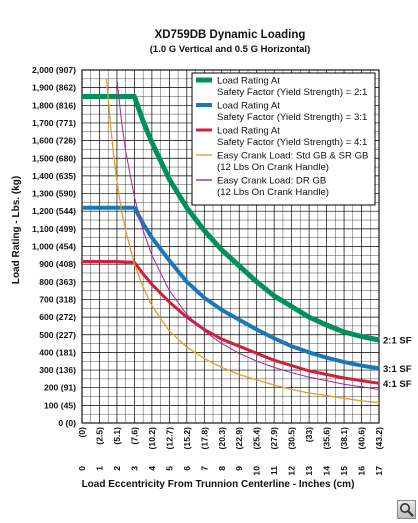  What do you see at coordinates (274, 438) in the screenshot?
I see `x-tick-cm: (27.9)` at bounding box center [274, 438].